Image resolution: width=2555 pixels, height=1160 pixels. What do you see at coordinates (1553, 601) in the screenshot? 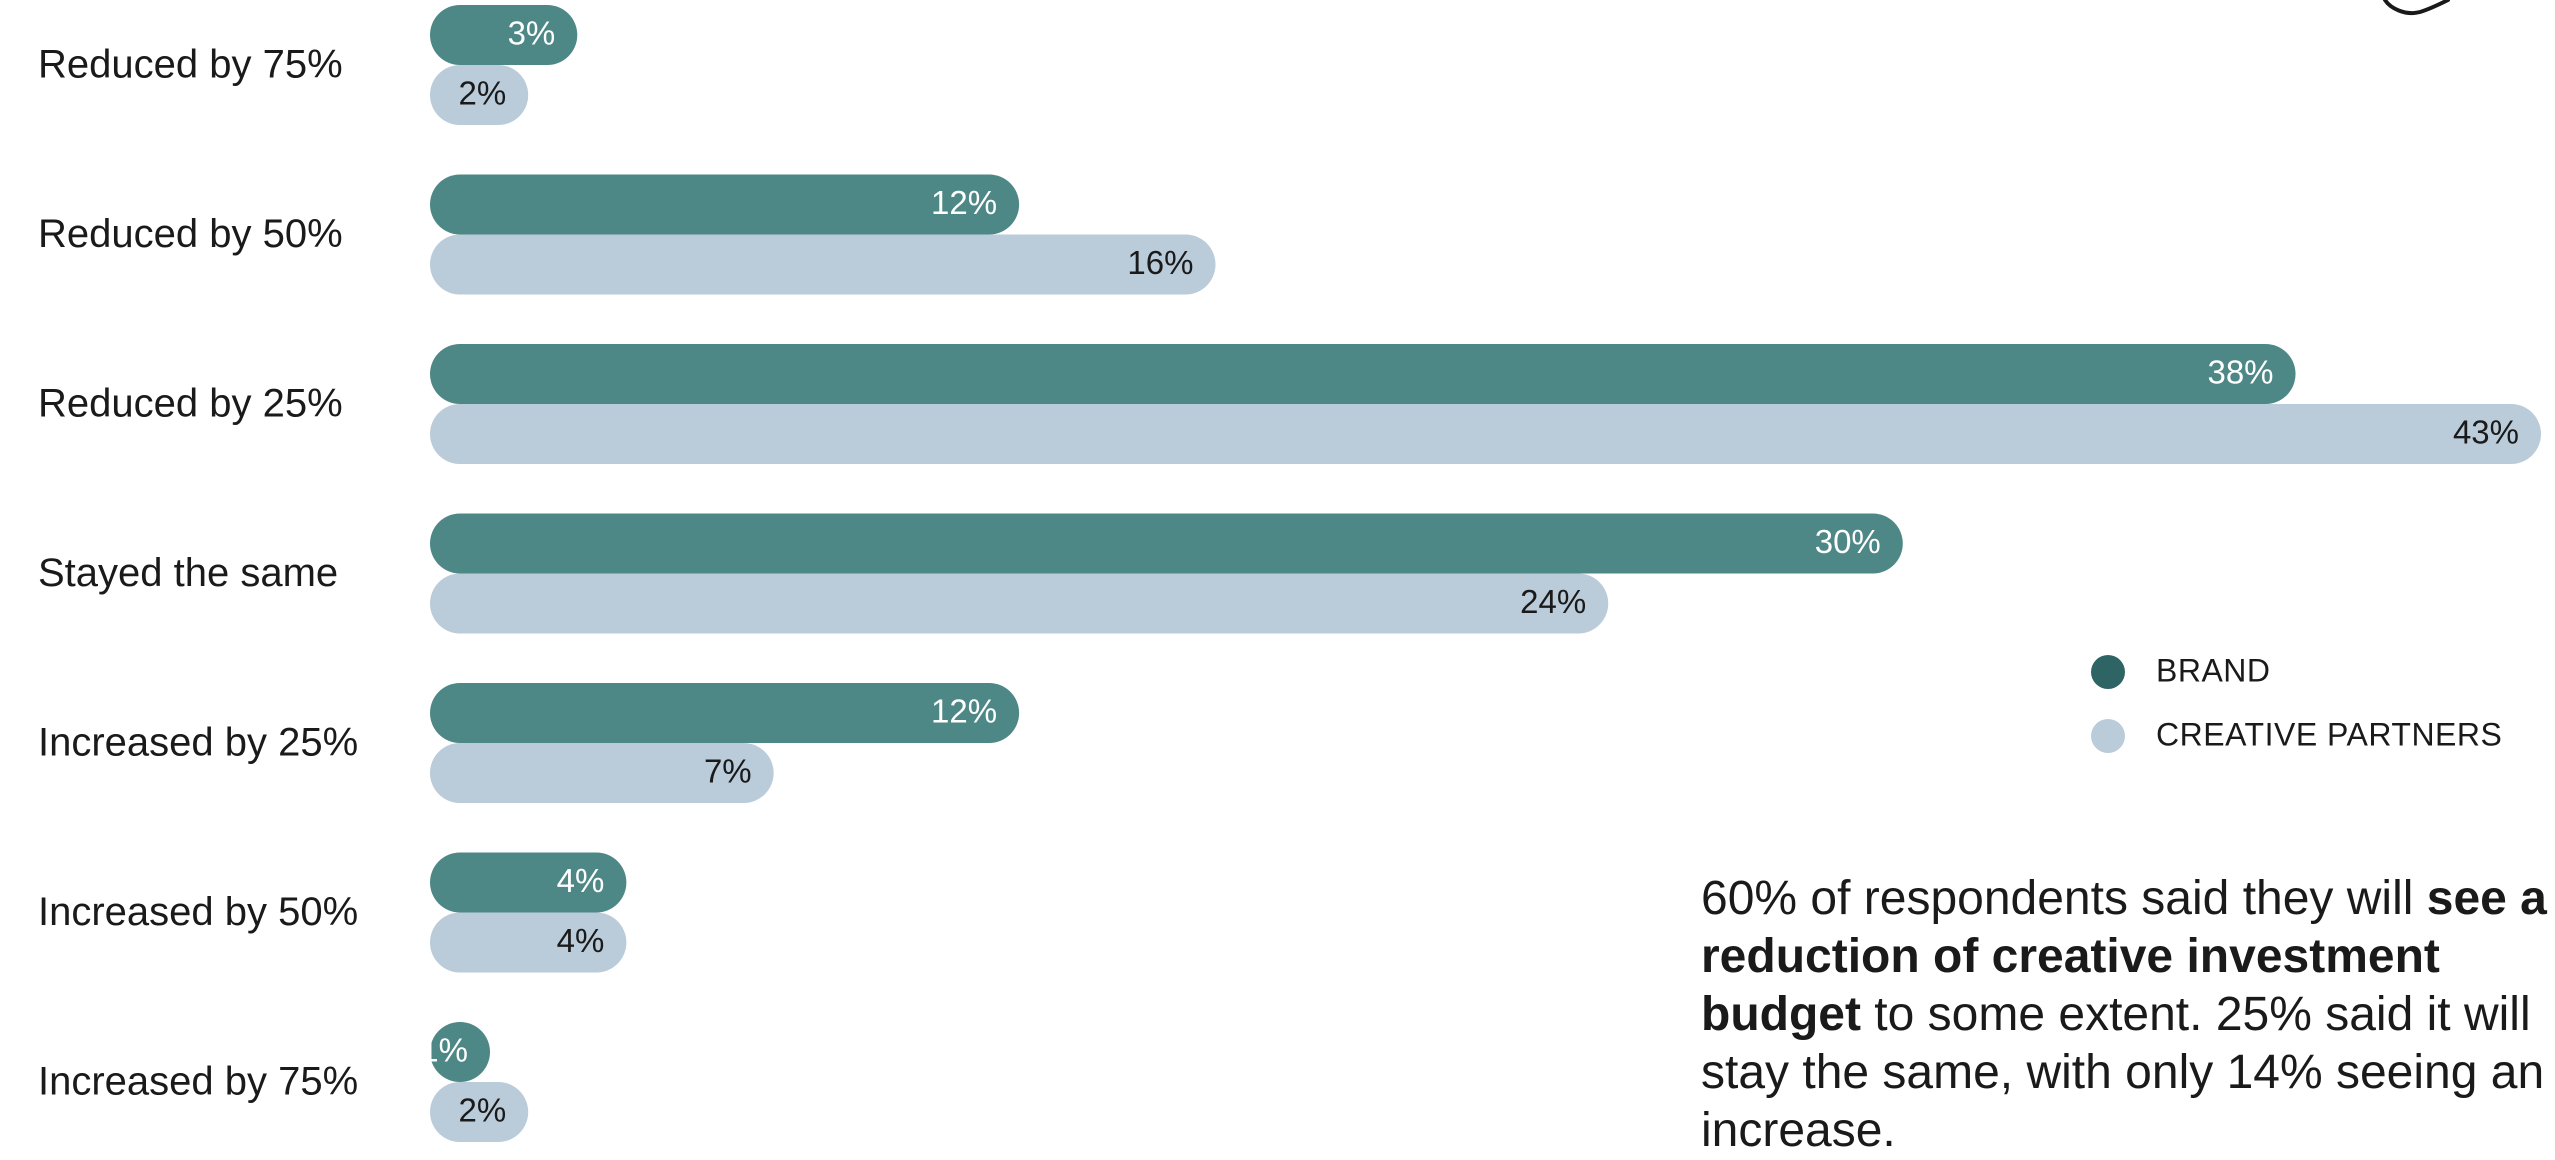
I see `value-label-creative-partners-stayed-the-same: 24%` at bounding box center [1553, 601].